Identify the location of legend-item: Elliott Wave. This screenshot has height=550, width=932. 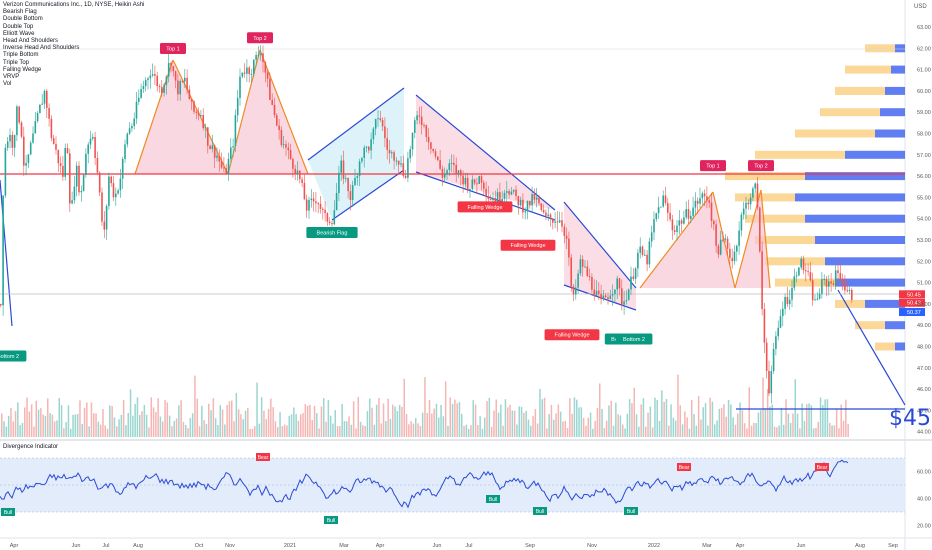
(19, 33).